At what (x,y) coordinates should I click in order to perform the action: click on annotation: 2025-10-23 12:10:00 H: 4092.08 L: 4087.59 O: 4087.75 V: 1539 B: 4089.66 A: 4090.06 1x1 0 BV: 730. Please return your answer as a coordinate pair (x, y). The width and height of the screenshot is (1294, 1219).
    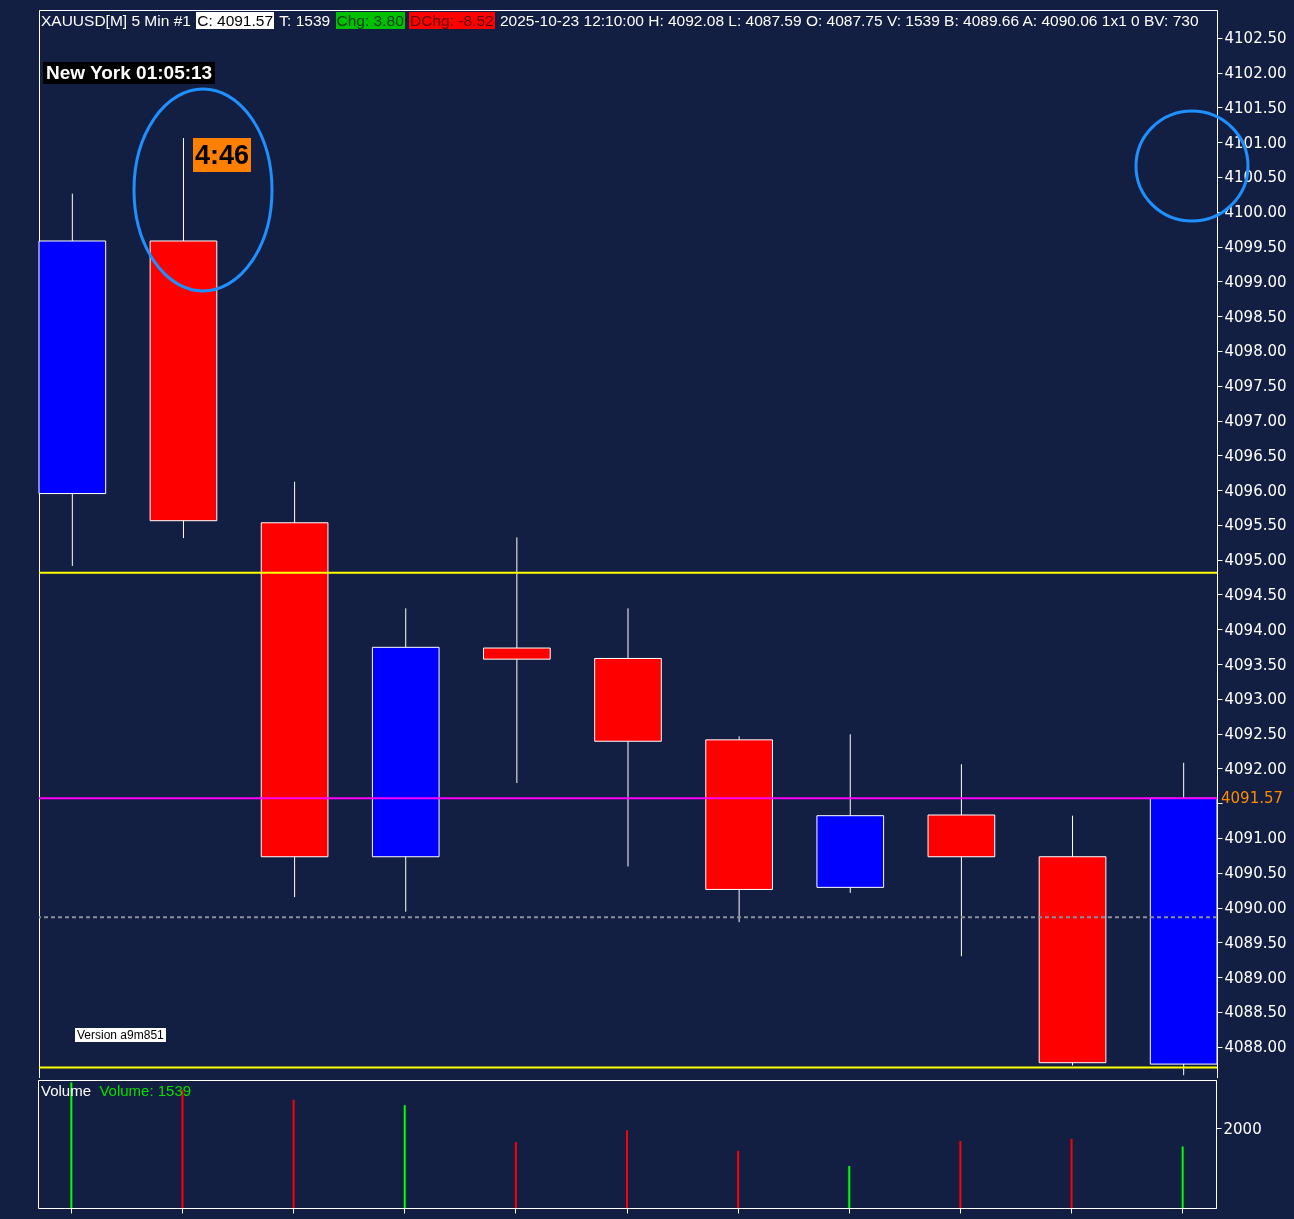
    Looking at the image, I should click on (849, 20).